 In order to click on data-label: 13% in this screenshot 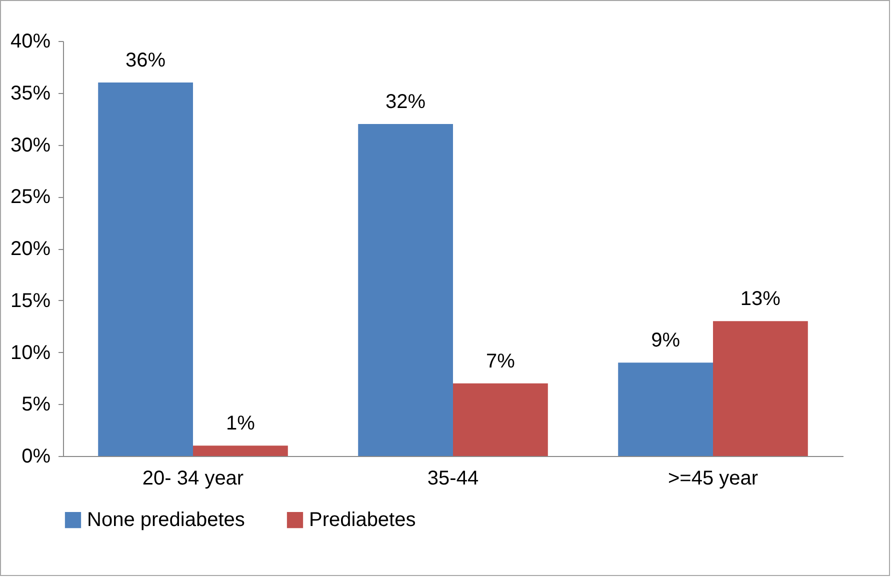, I will do `click(760, 299)`.